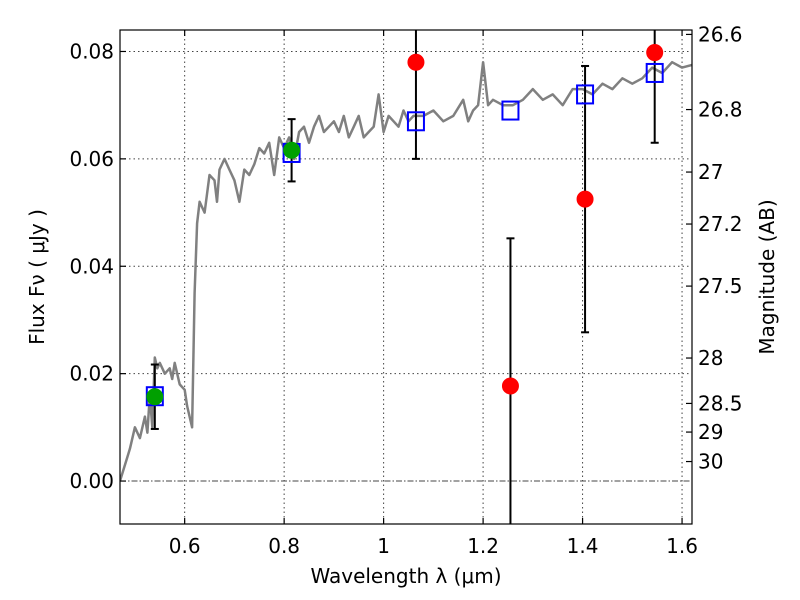 This screenshot has height=600, width=800. Describe the element at coordinates (720, 286) in the screenshot. I see `right-tick-label: 27.5` at that location.